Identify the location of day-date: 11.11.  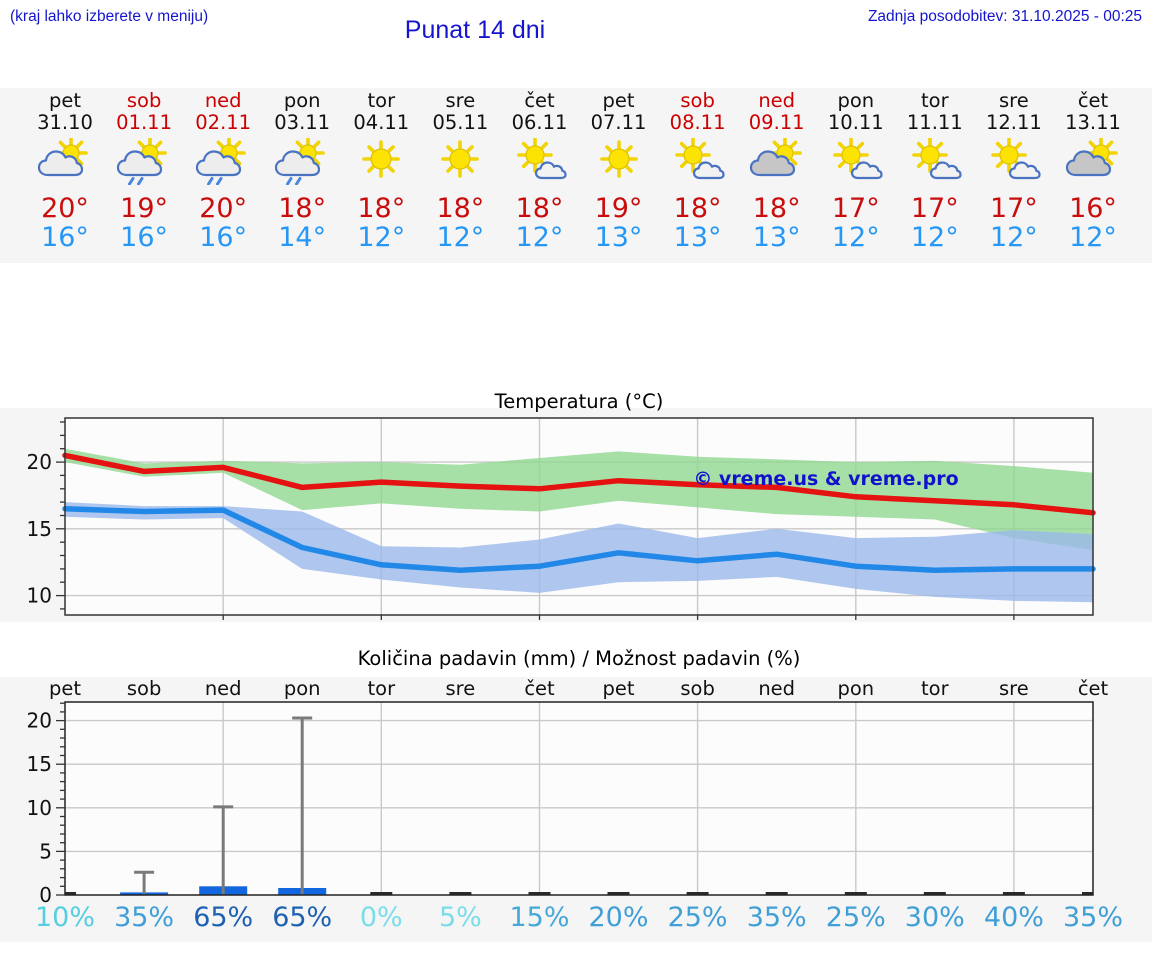
(934, 122).